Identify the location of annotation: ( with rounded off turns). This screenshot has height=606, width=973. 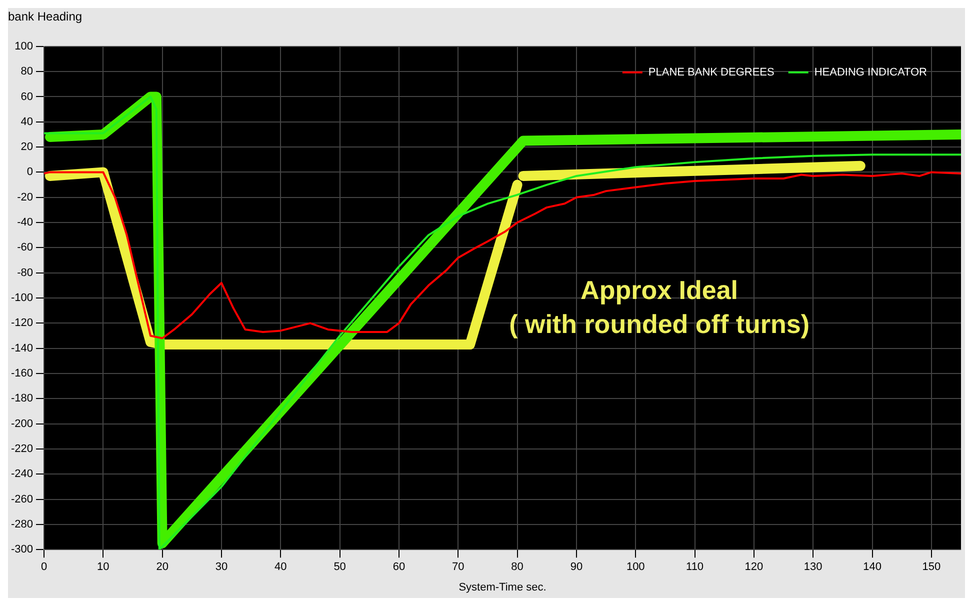
(659, 323).